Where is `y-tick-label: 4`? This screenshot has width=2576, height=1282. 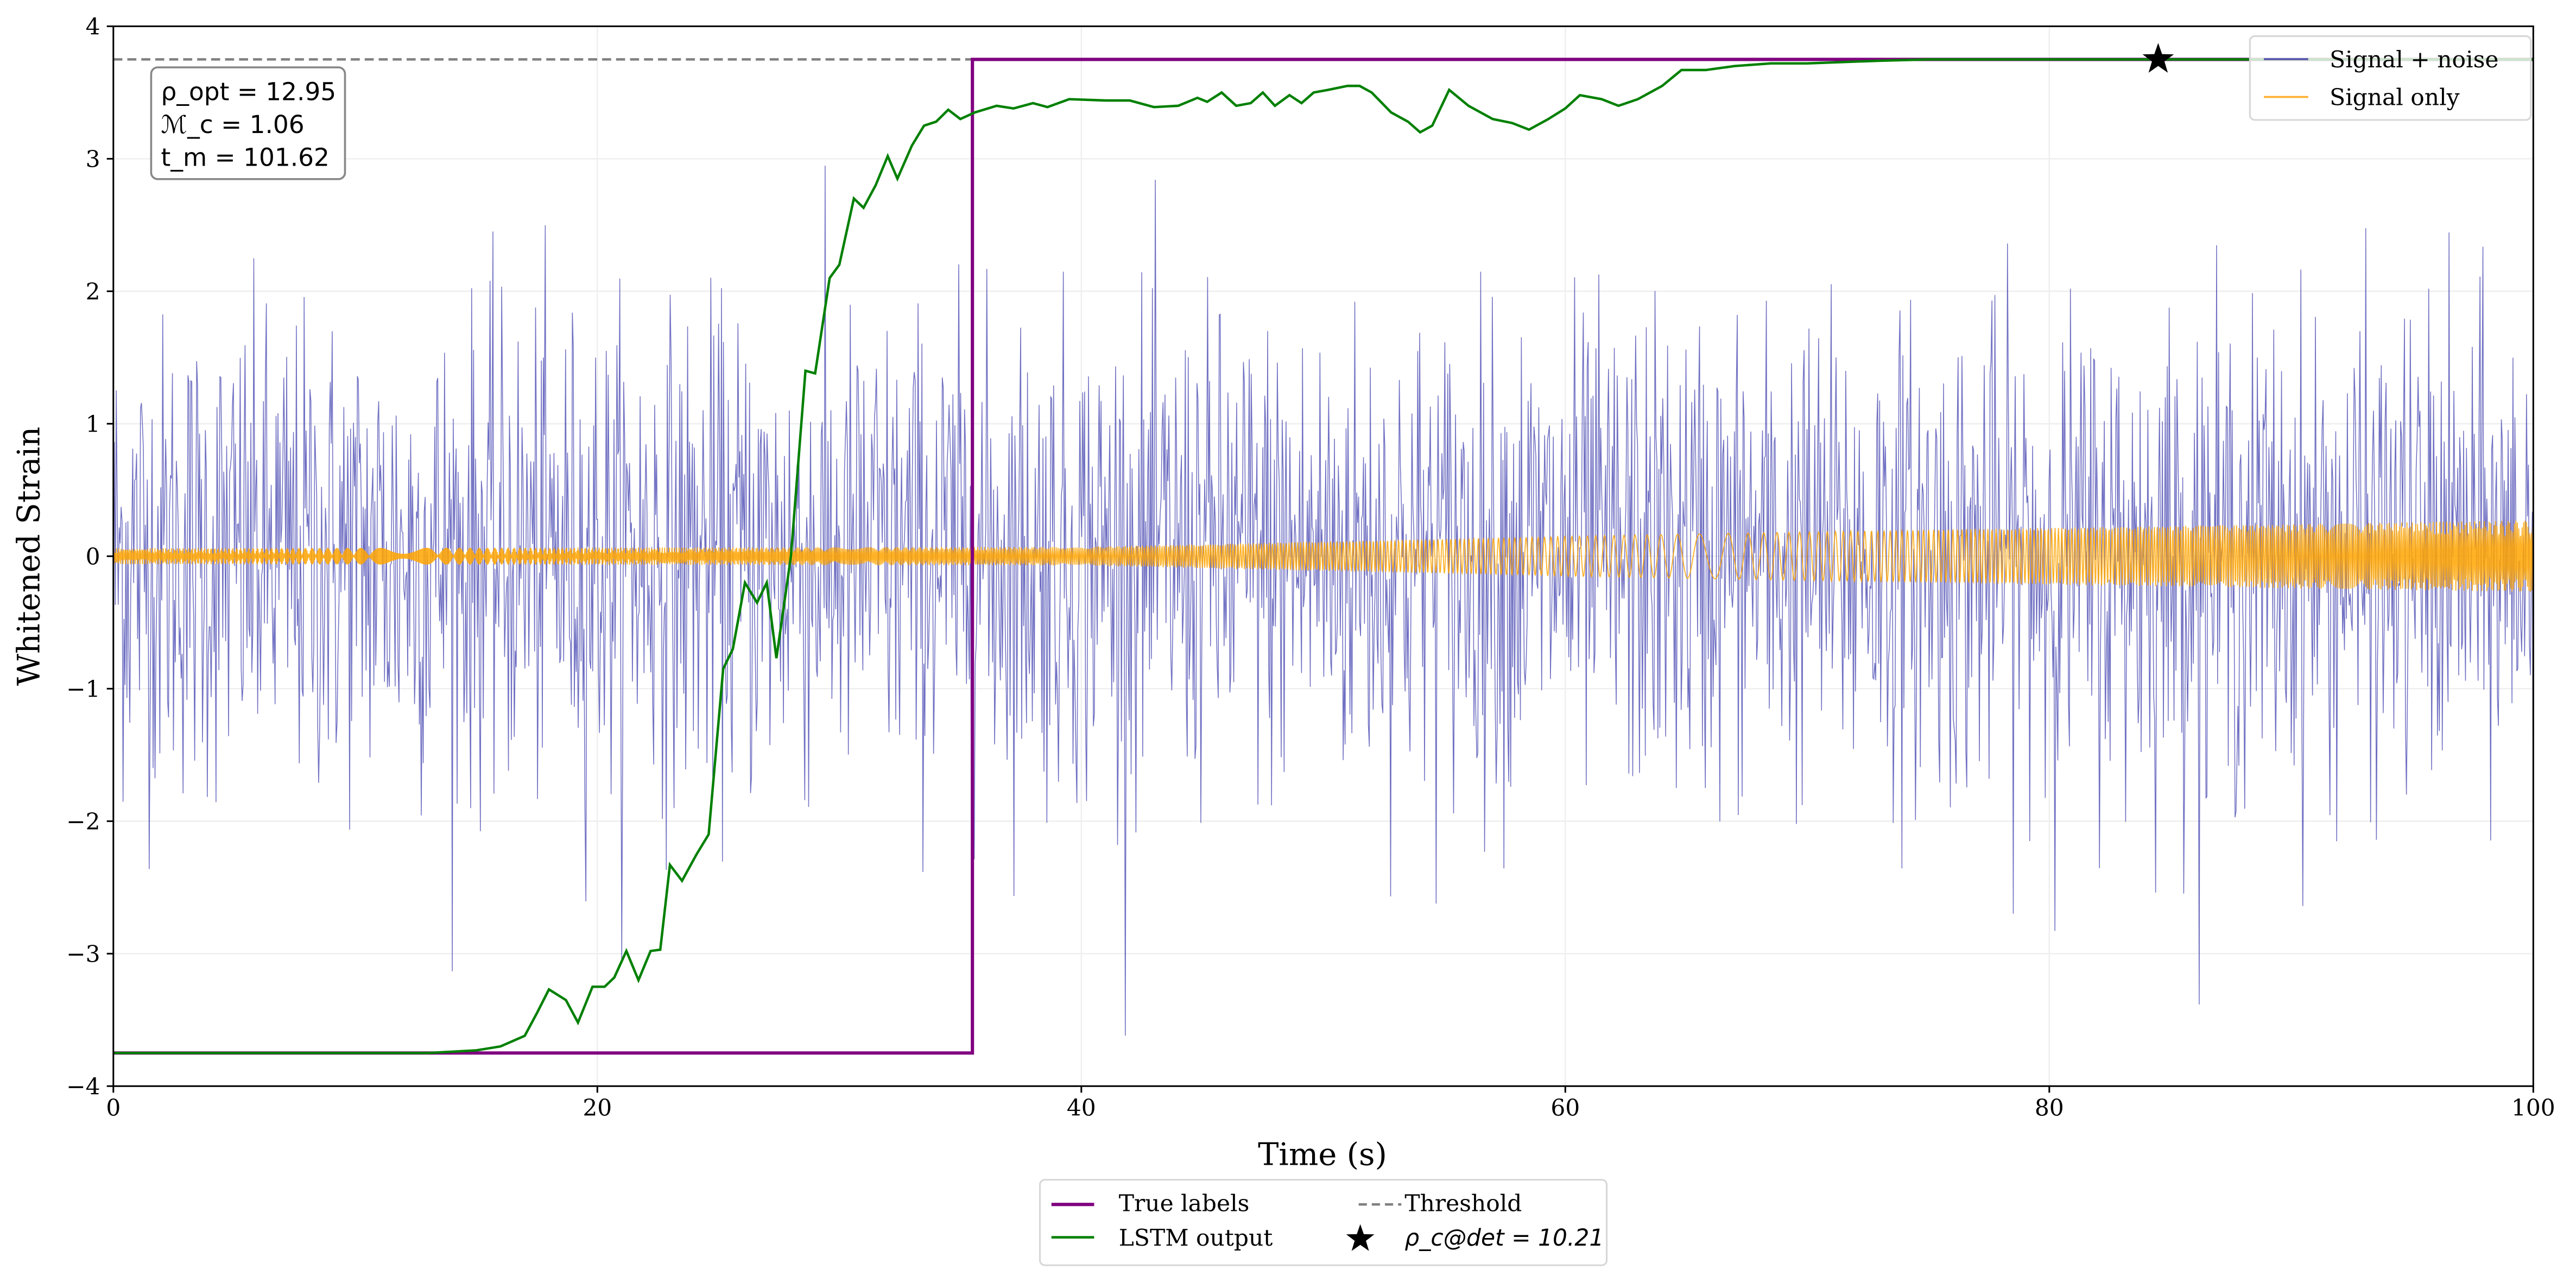
y-tick-label: 4 is located at coordinates (93, 27).